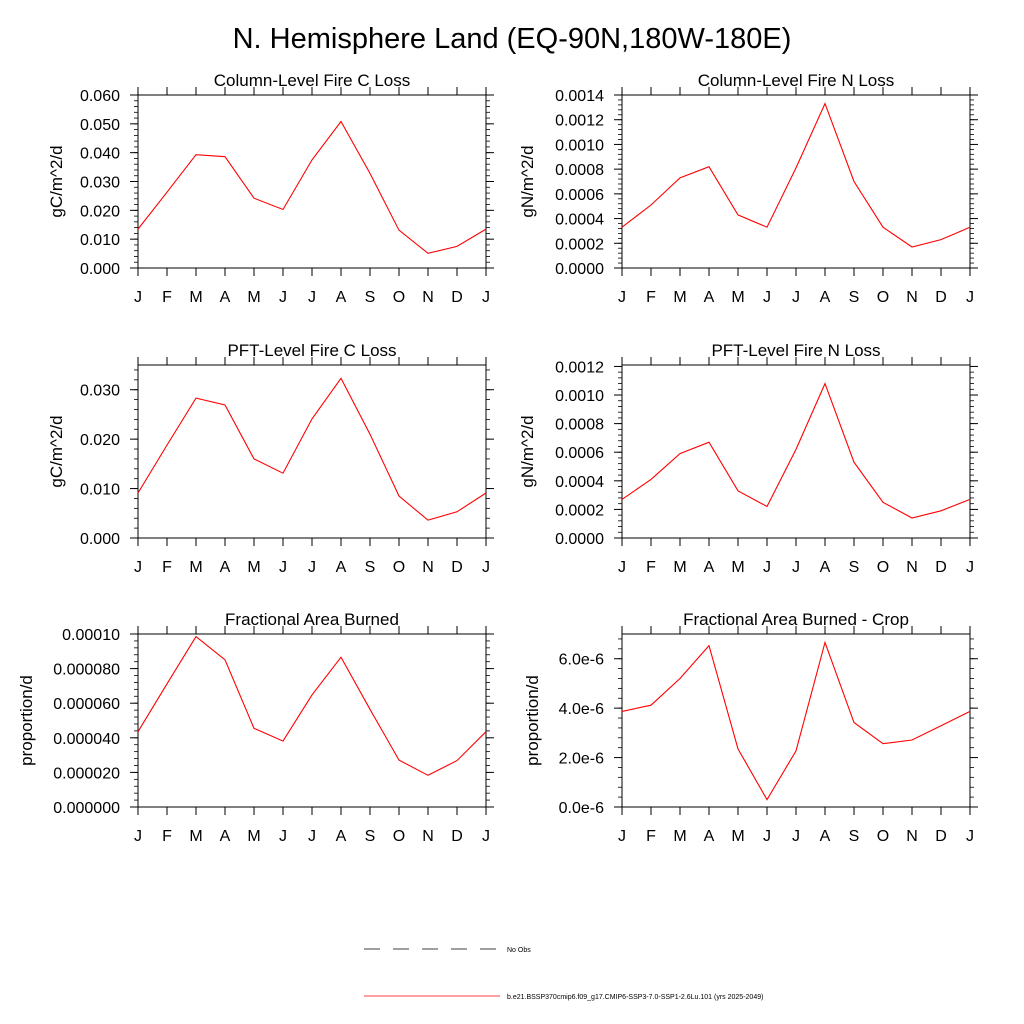 The height and width of the screenshot is (1024, 1024). I want to click on y-tick-label: 2.0e-6, so click(581, 759).